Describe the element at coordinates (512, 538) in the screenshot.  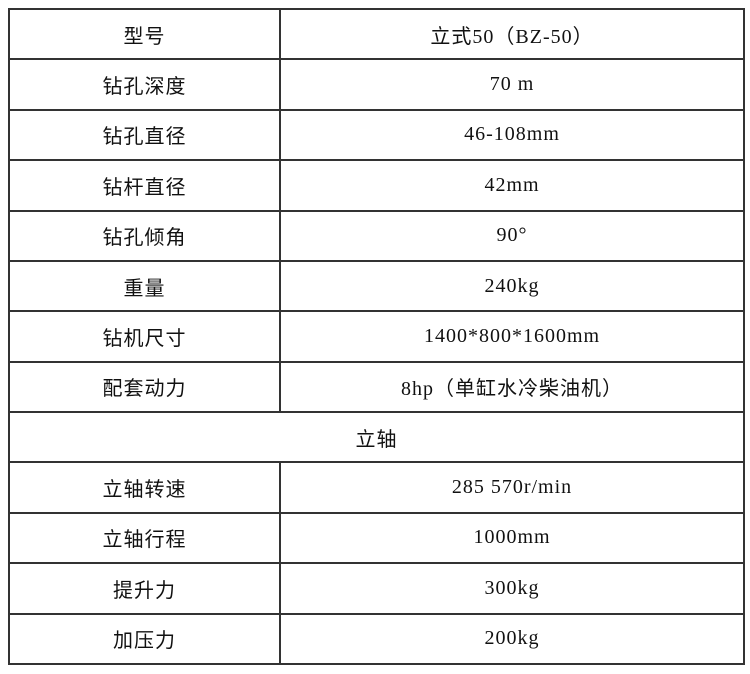
I see `spec-value-spindle-stroke: 1000mm` at that location.